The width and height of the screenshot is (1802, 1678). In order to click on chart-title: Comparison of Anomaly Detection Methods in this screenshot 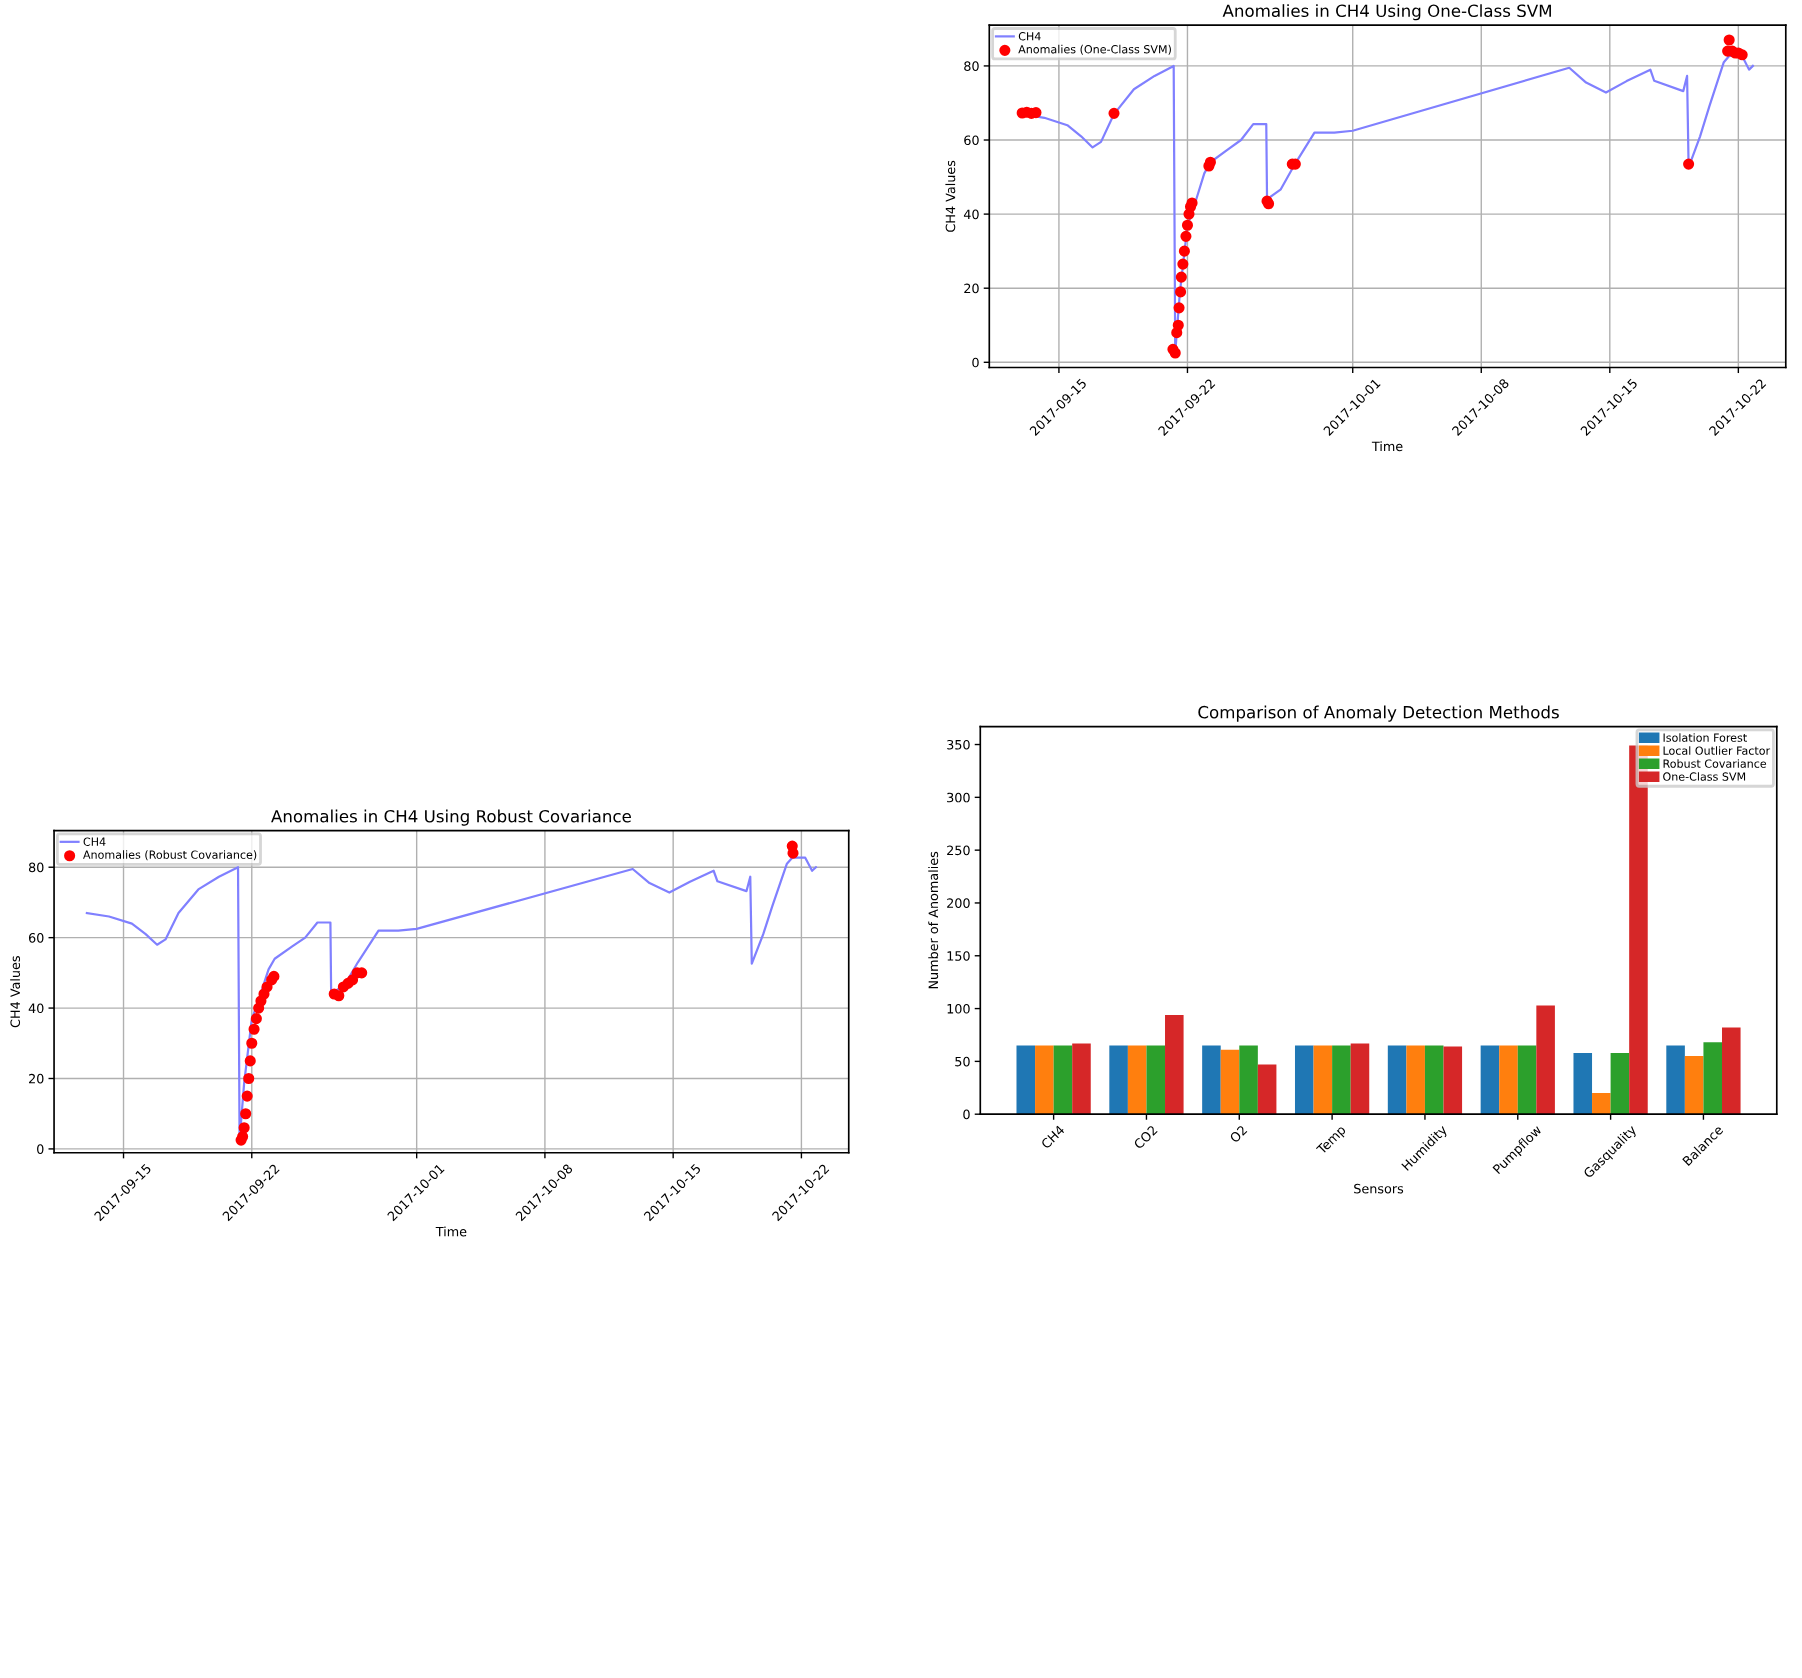, I will do `click(1378, 713)`.